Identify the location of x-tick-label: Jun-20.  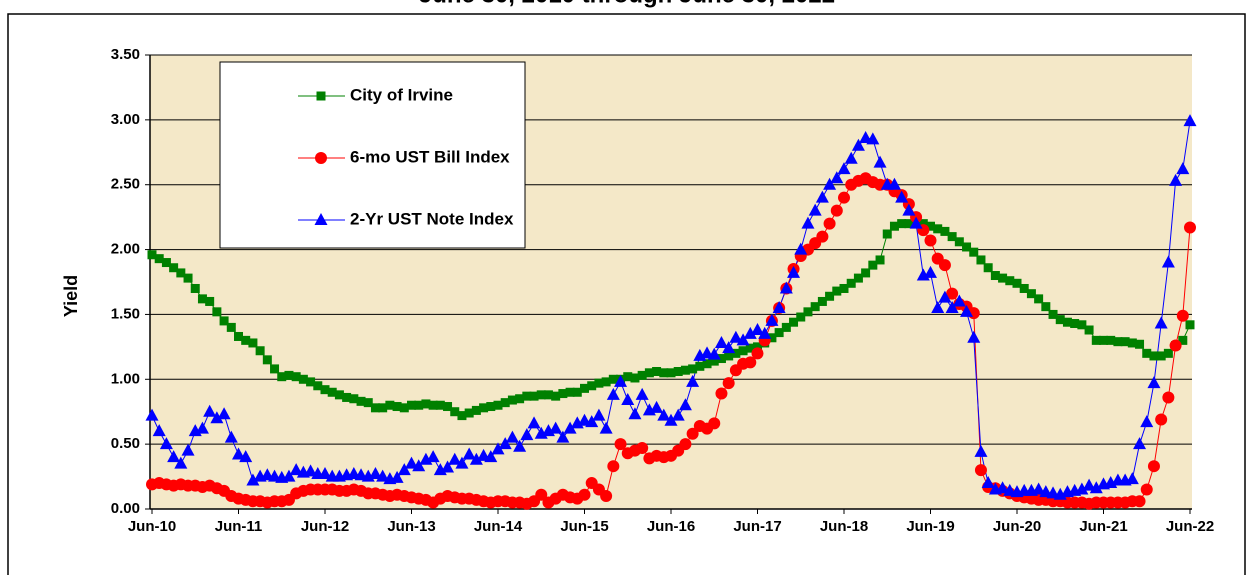
(1017, 526).